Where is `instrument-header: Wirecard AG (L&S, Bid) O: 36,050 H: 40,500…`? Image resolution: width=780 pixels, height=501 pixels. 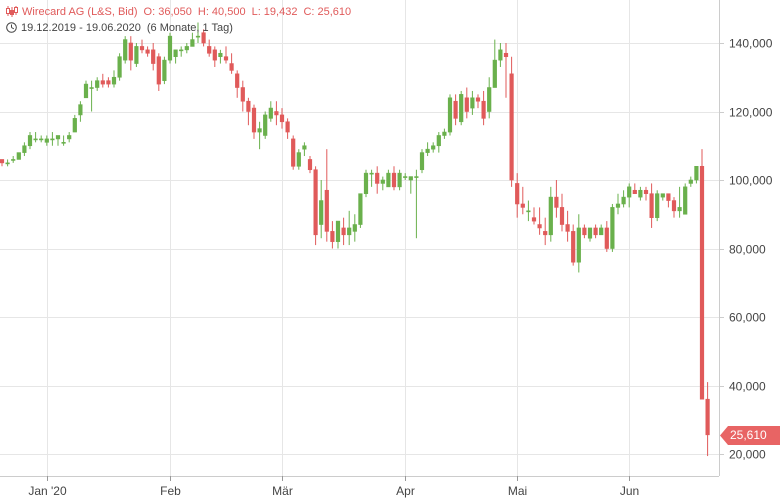 instrument-header: Wirecard AG (L&S, Bid) O: 36,050 H: 40,500… is located at coordinates (181, 12).